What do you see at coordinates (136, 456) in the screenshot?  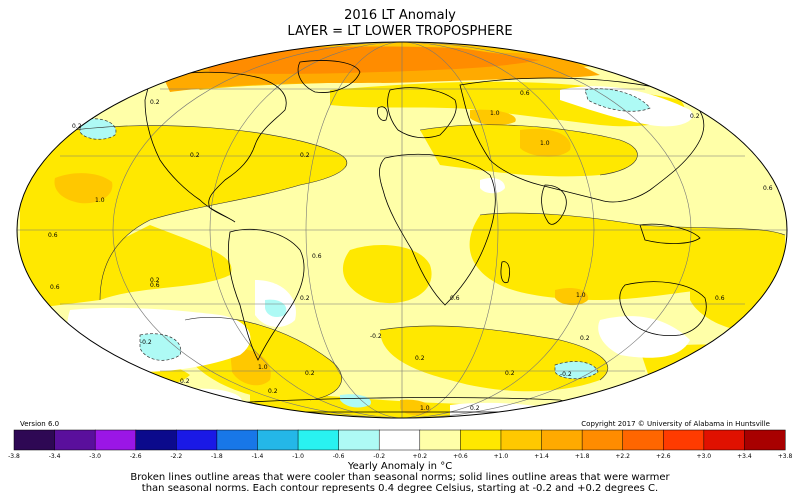 I see `colorbar-tick-label: -2.6` at bounding box center [136, 456].